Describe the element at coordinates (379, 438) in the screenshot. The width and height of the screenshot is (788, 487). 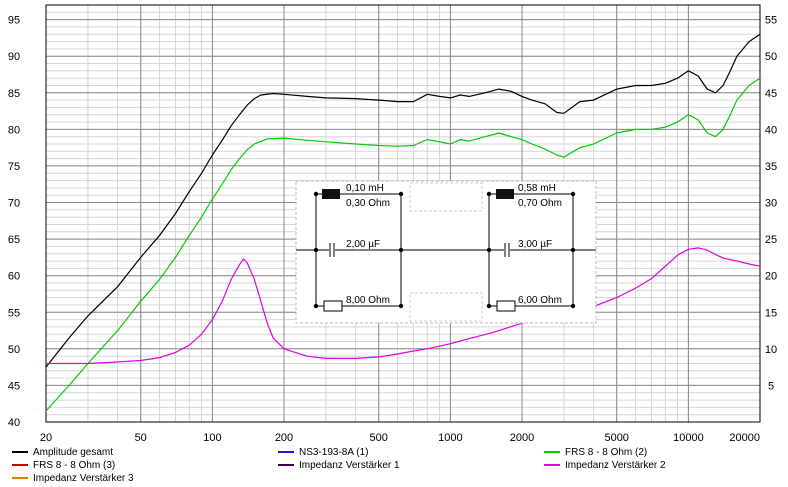
I see `x-tick-label: 500` at that location.